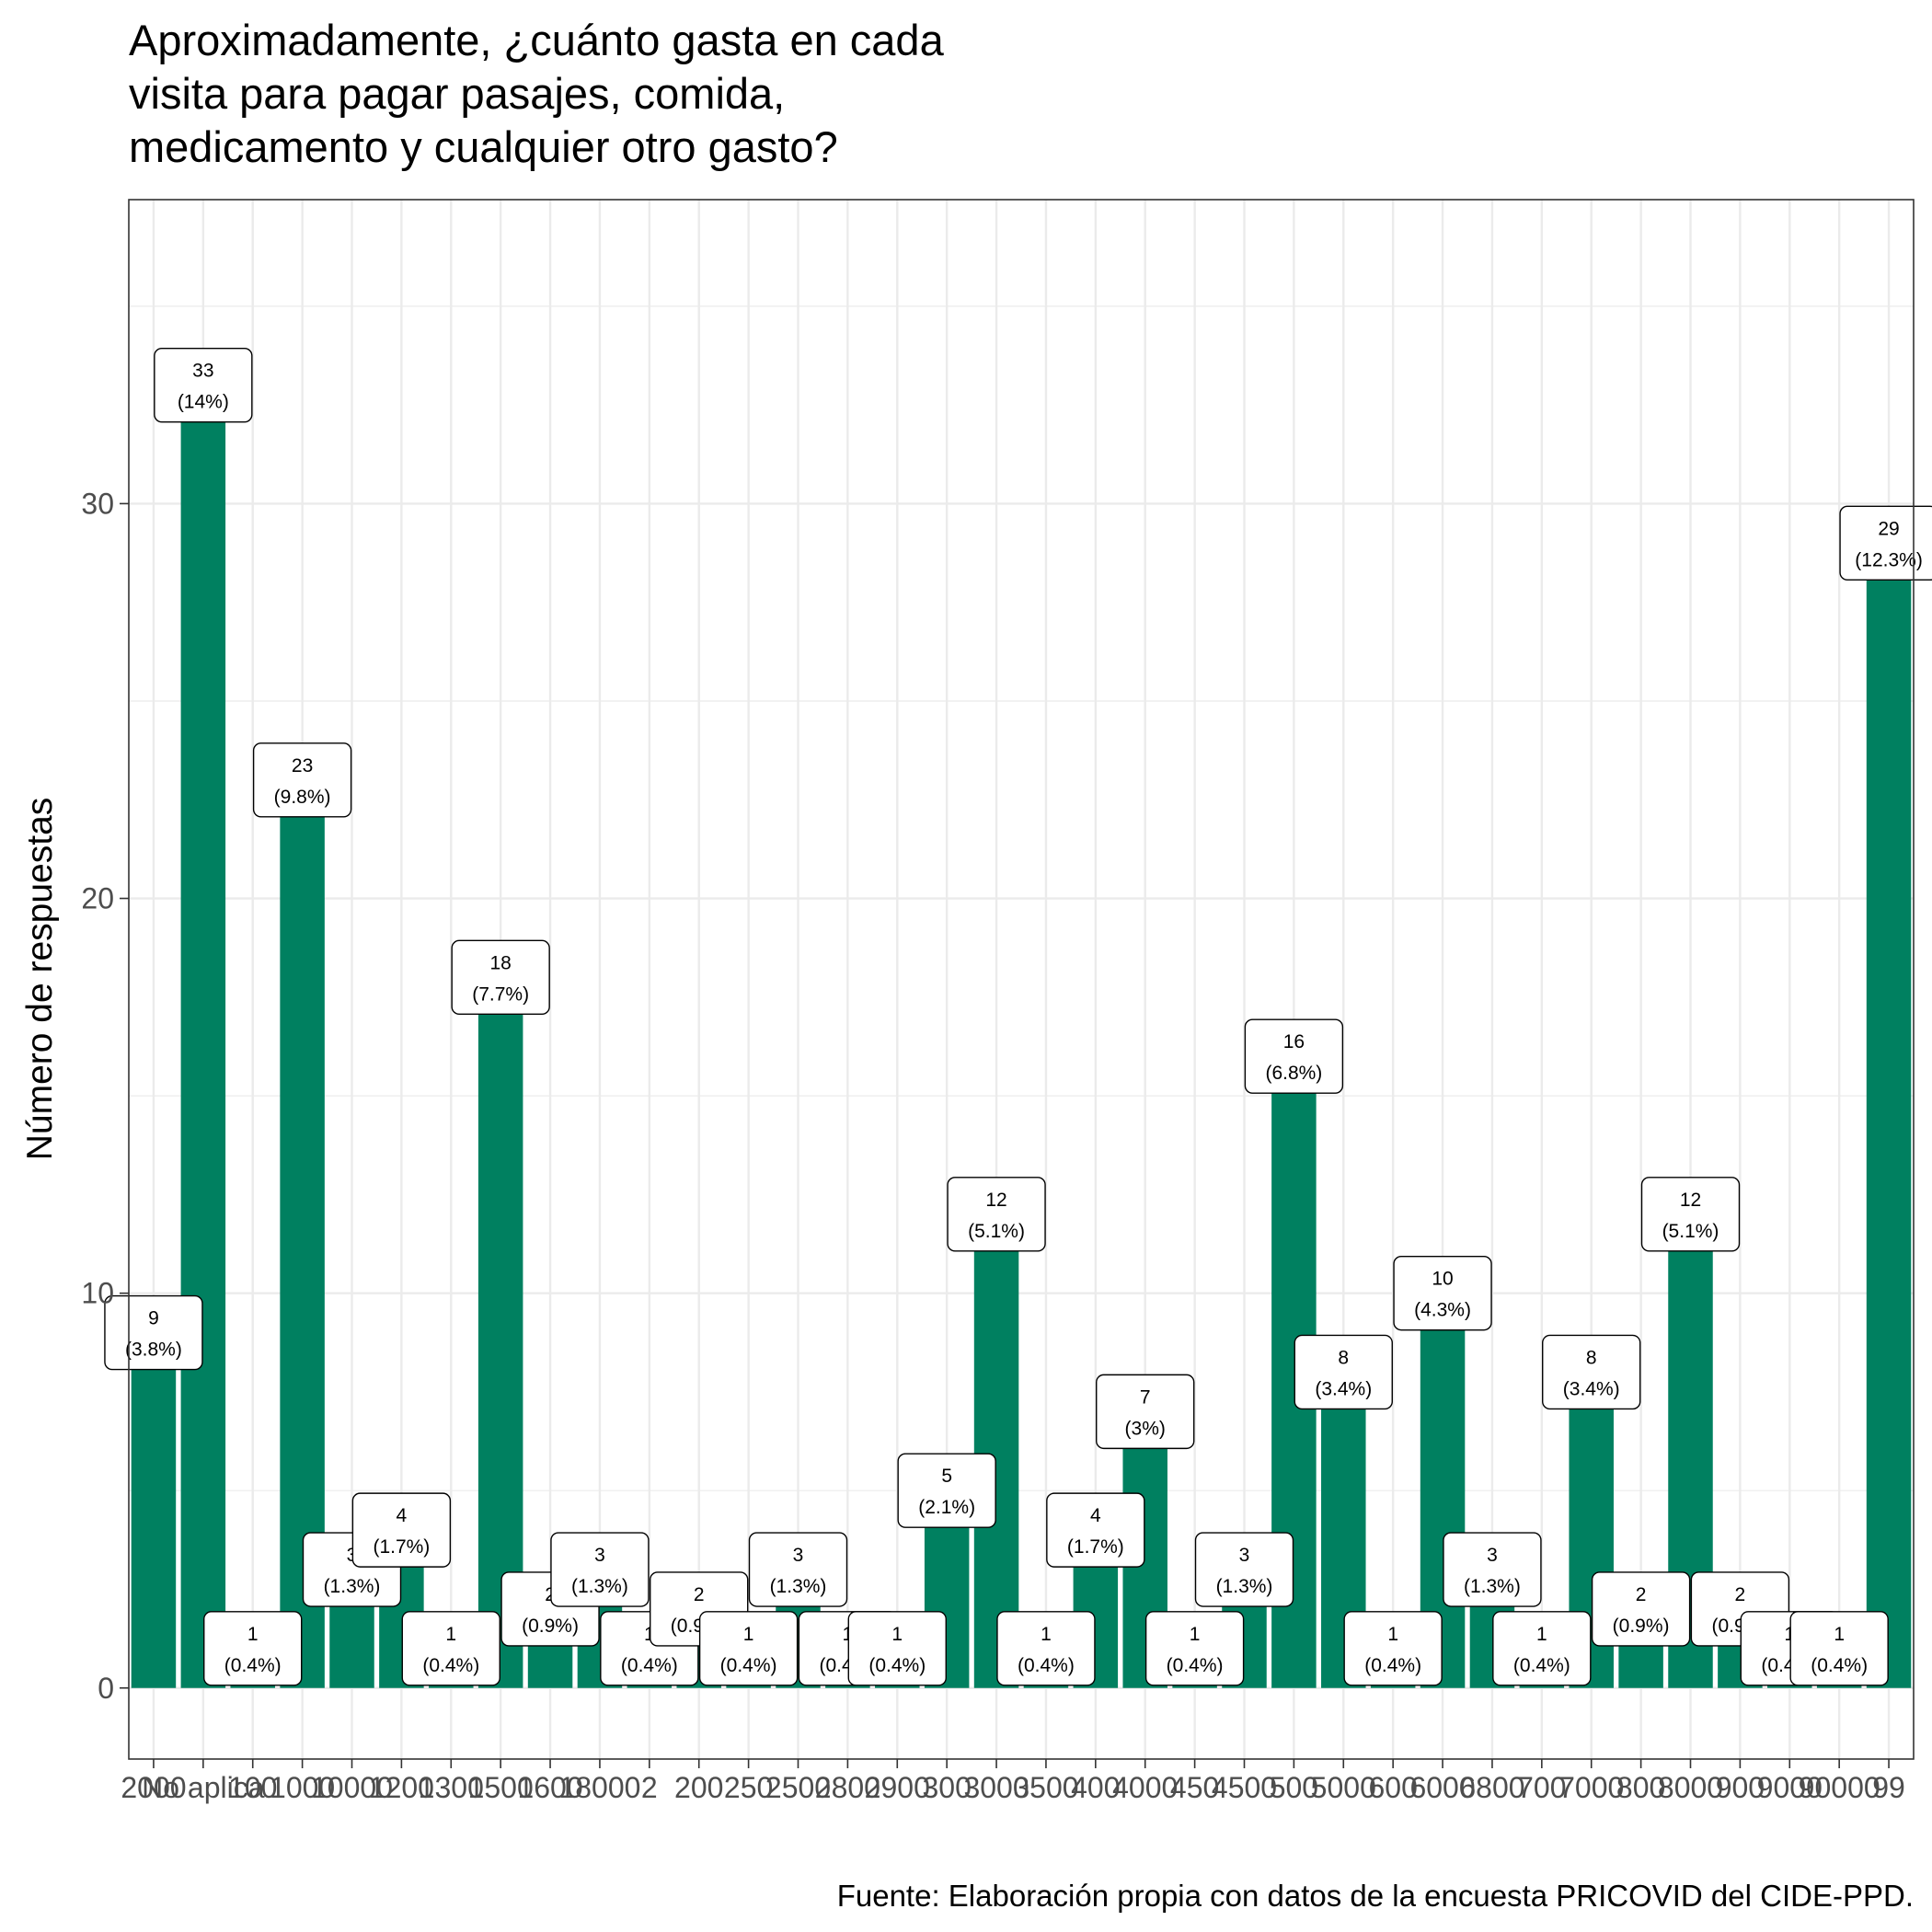 This screenshot has height=1932, width=1932. I want to click on x-tick-label: 3000, so click(996, 1787).